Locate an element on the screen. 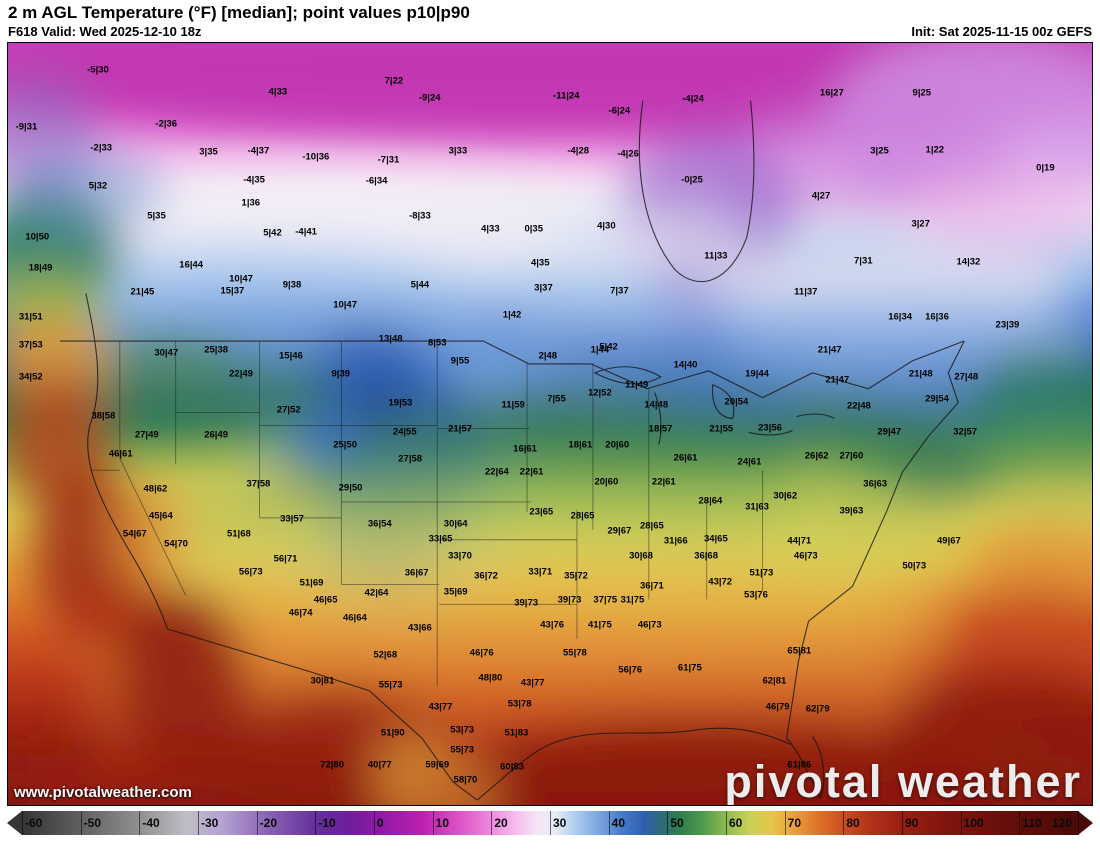  point-value: 9|55 is located at coordinates (460, 361).